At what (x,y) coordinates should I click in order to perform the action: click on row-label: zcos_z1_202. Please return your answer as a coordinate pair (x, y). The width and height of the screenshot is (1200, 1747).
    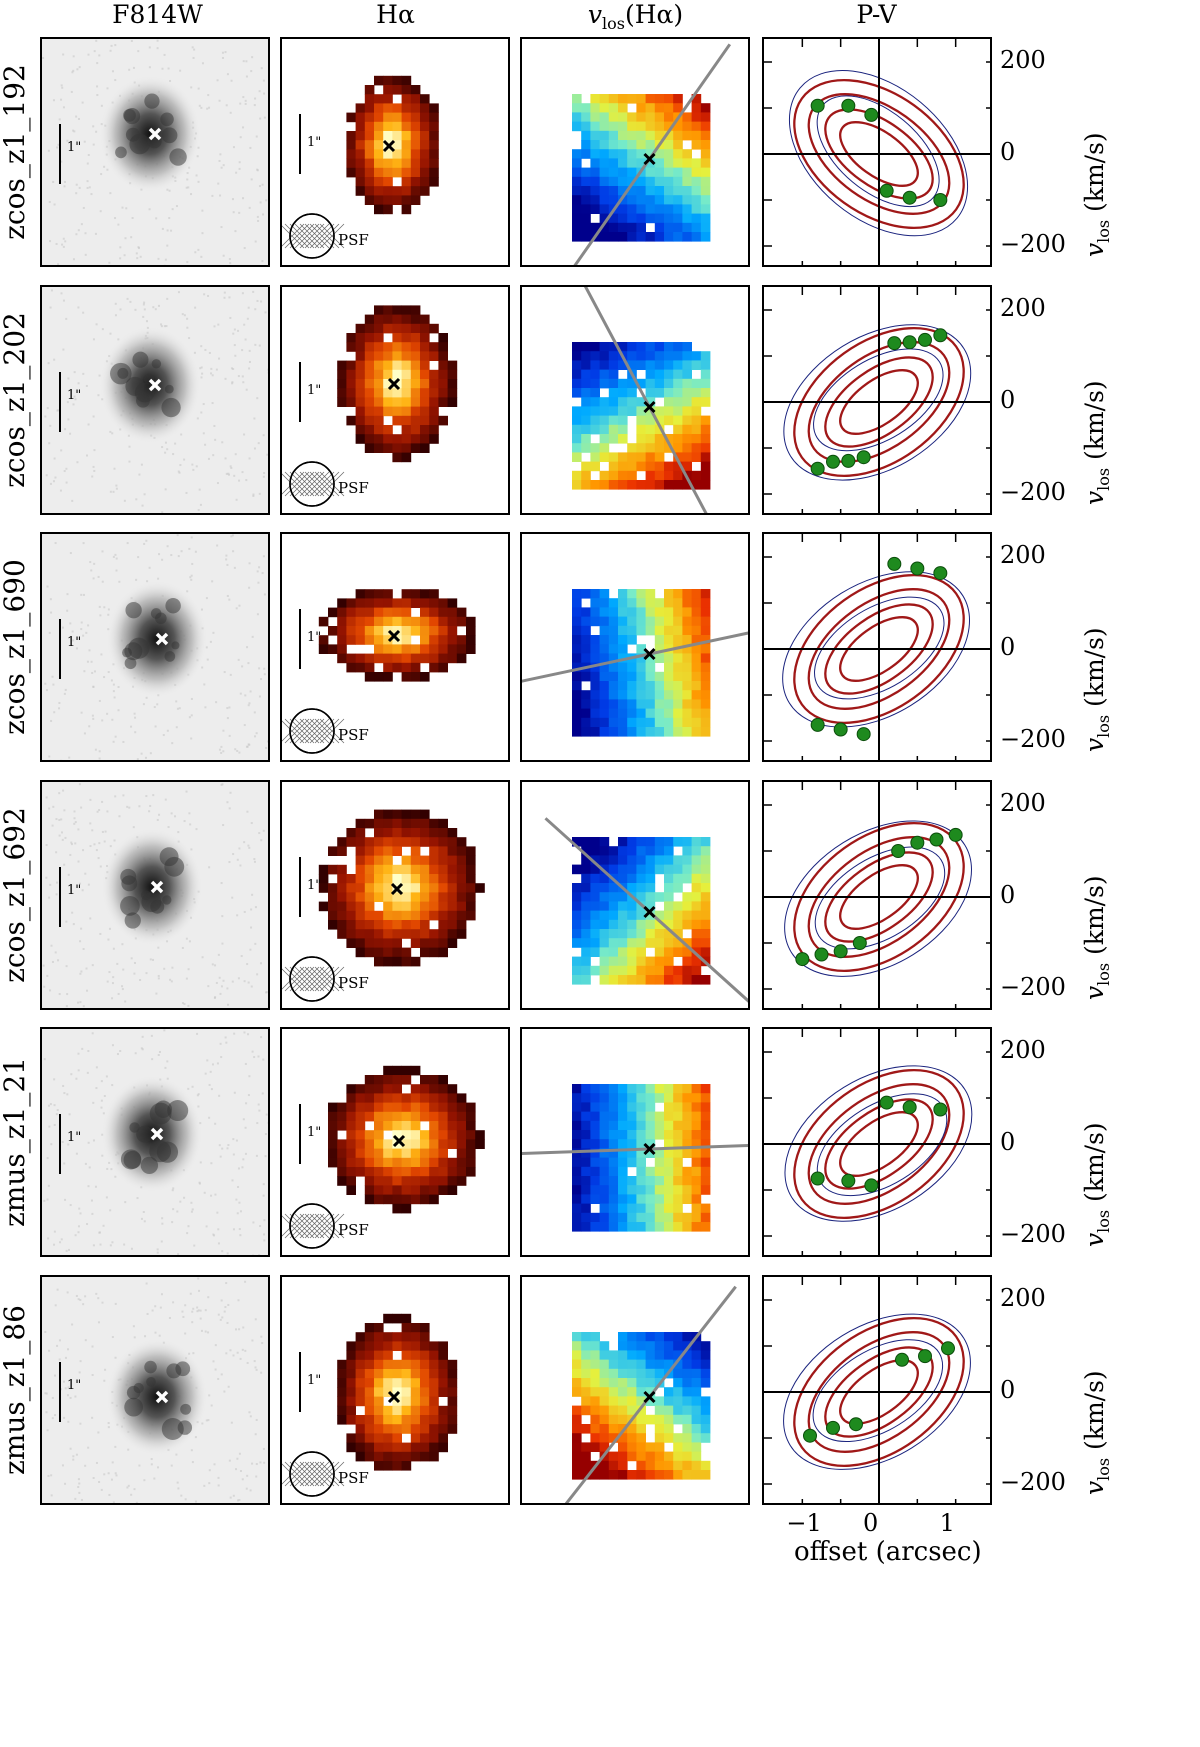
    Looking at the image, I should click on (15, 399).